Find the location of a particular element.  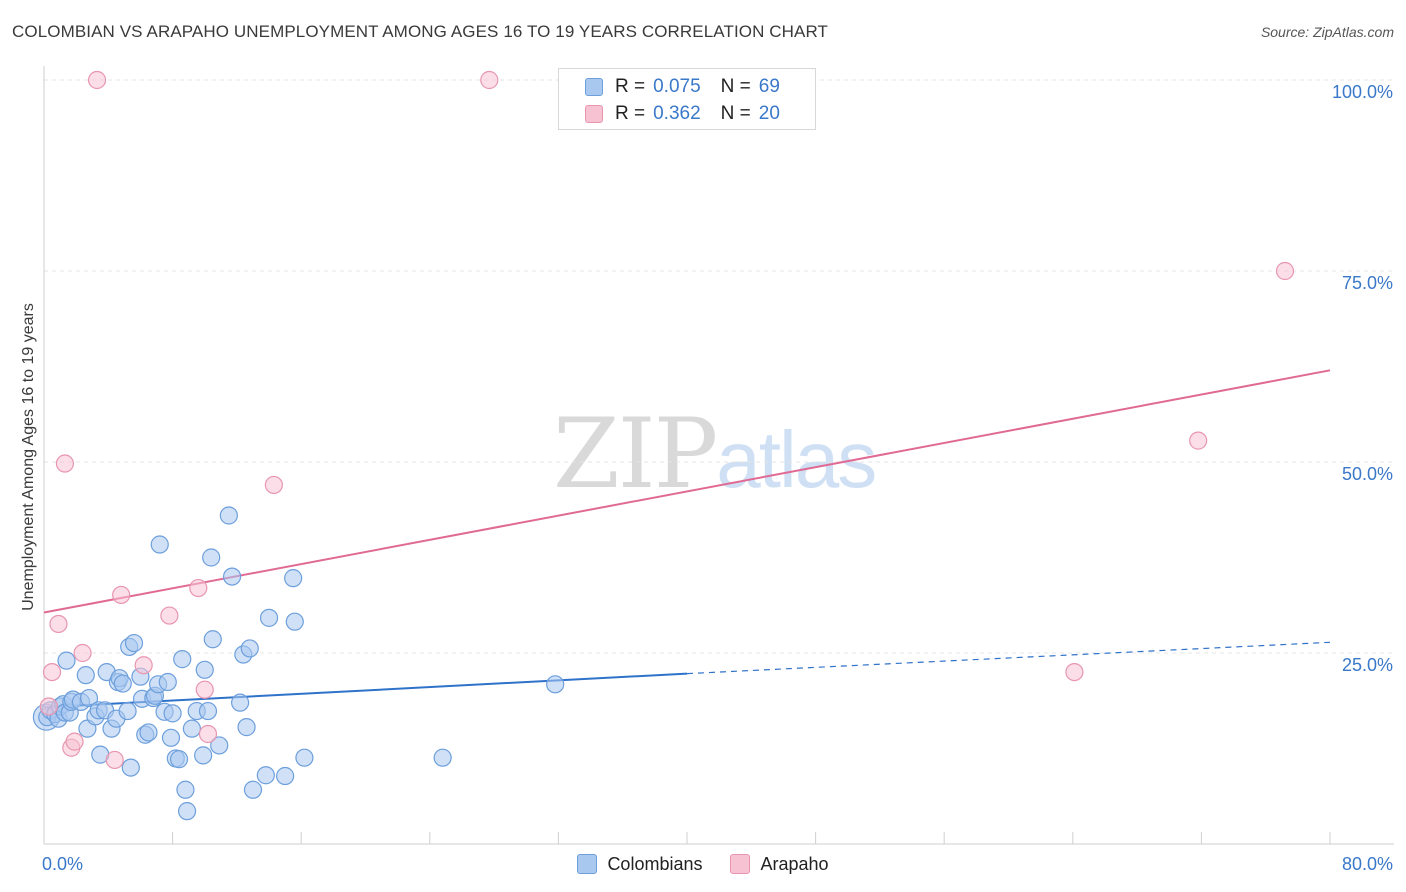

colombians-swatch is located at coordinates (594, 87).